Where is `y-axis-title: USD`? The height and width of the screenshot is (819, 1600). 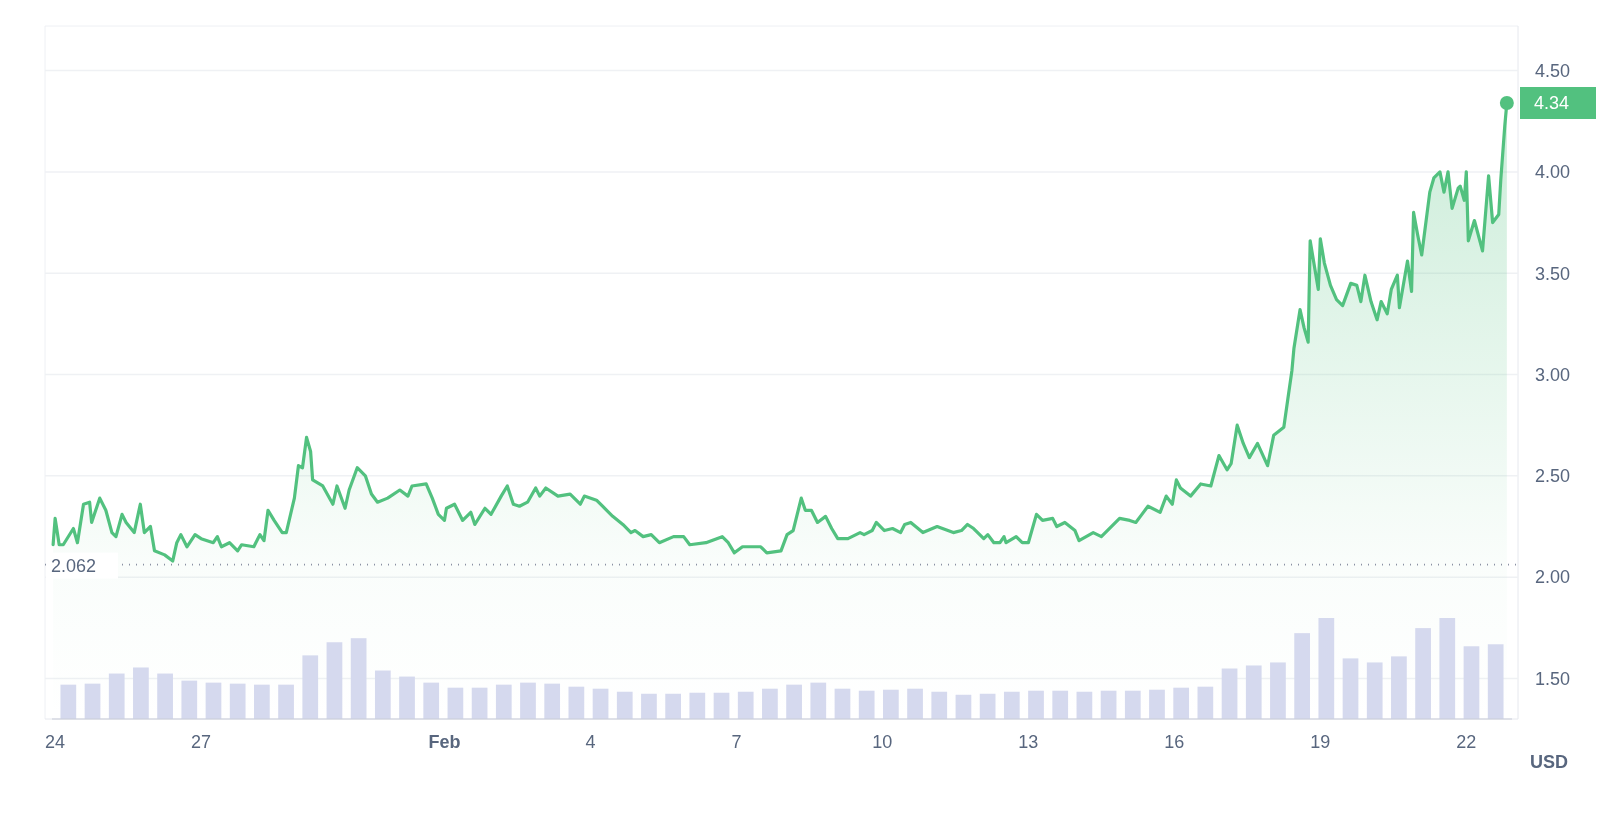
y-axis-title: USD is located at coordinates (1548, 762).